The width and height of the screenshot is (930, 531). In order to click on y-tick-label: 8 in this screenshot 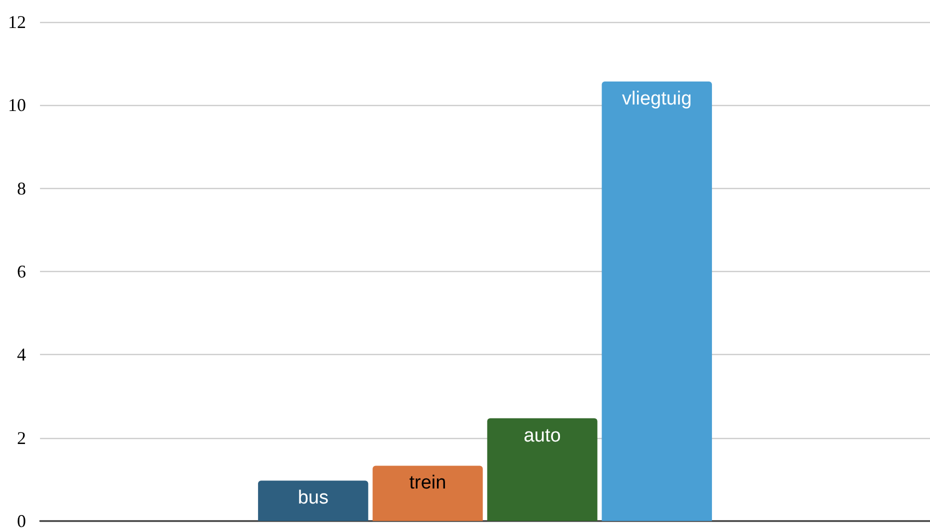, I will do `click(21, 188)`.